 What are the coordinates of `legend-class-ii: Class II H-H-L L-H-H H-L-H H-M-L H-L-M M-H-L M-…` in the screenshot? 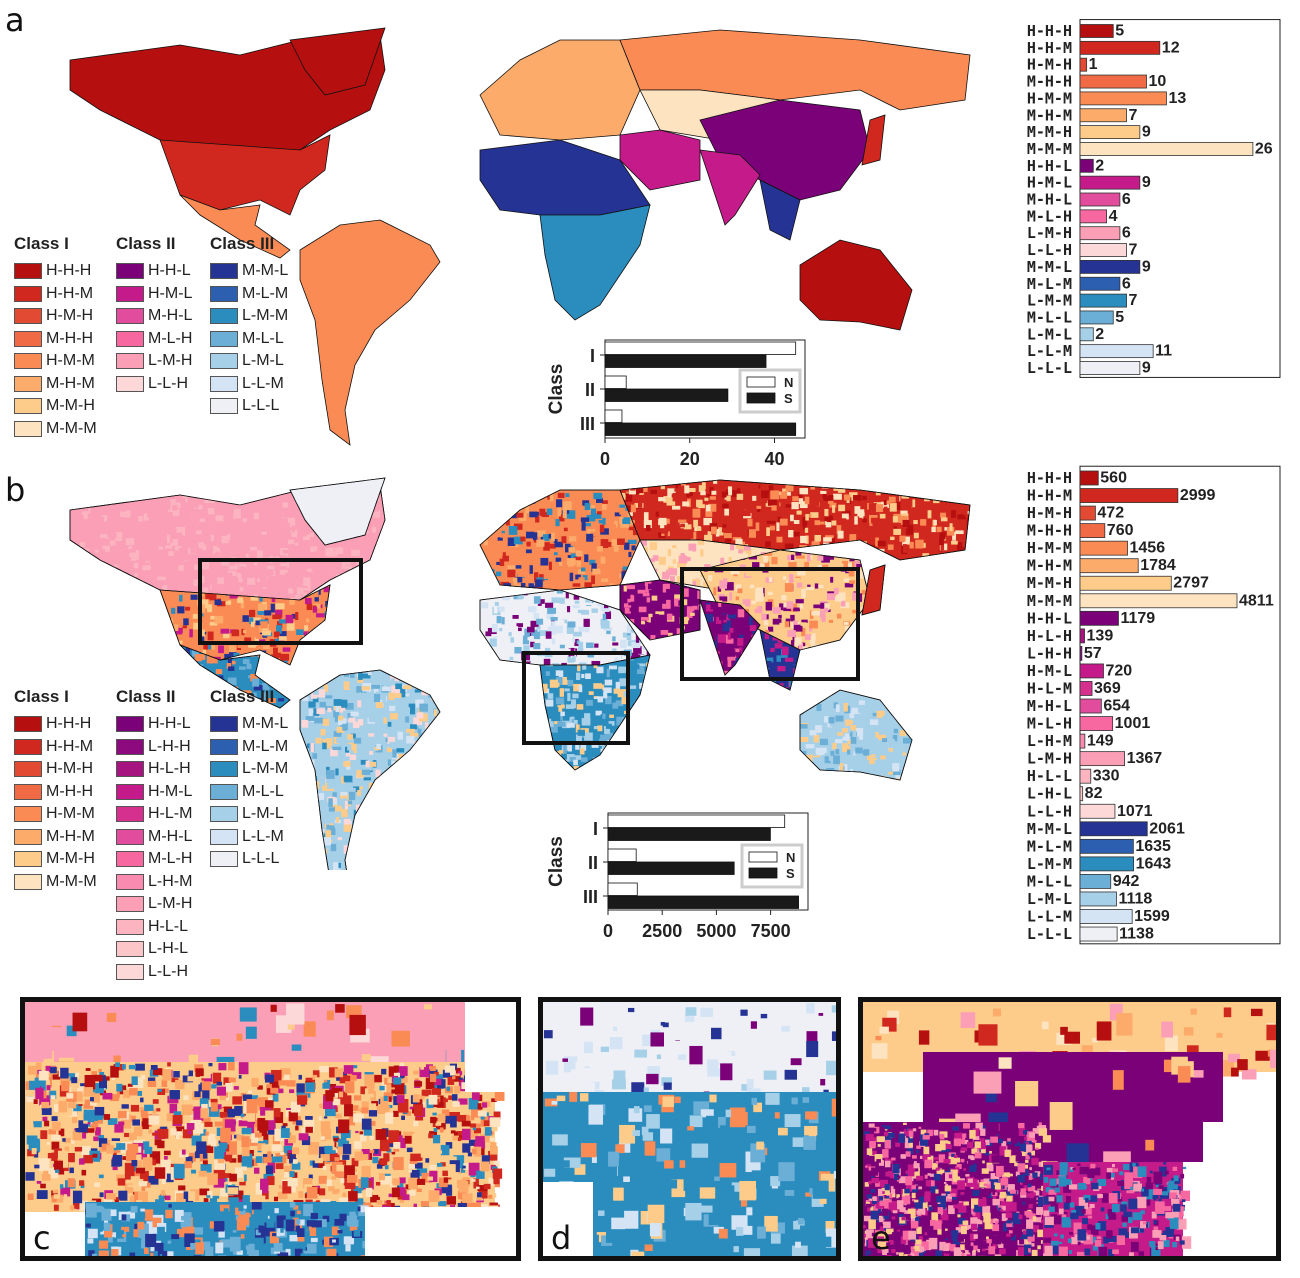 It's located at (164, 835).